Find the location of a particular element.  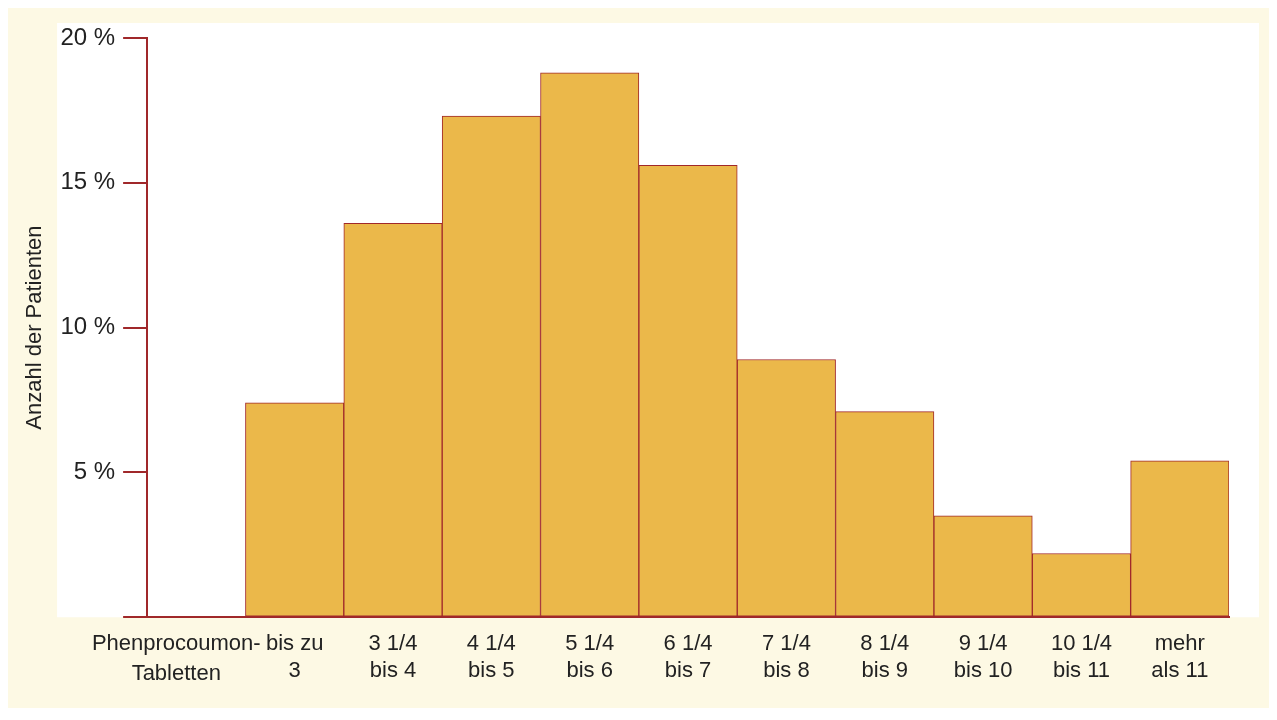

y-axis-title: Anzahl der Patienten is located at coordinates (34, 327).